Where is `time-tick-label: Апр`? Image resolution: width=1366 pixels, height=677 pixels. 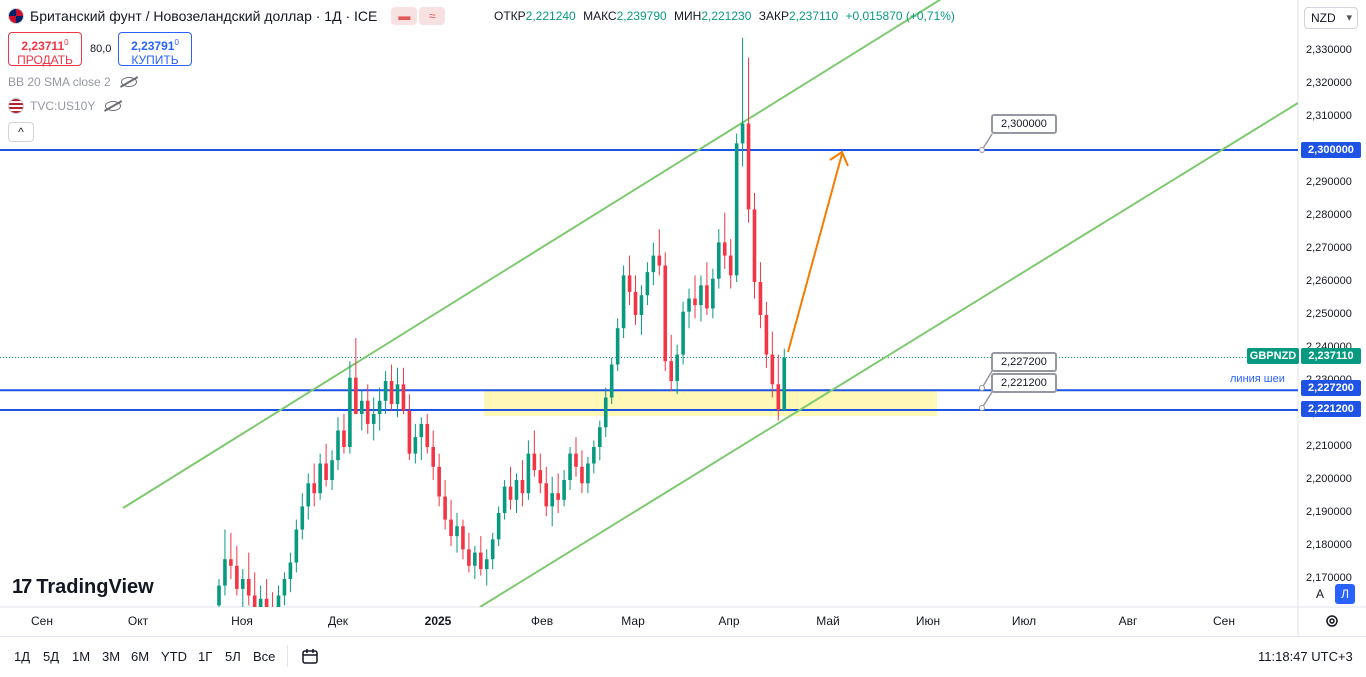
time-tick-label: Апр is located at coordinates (729, 621).